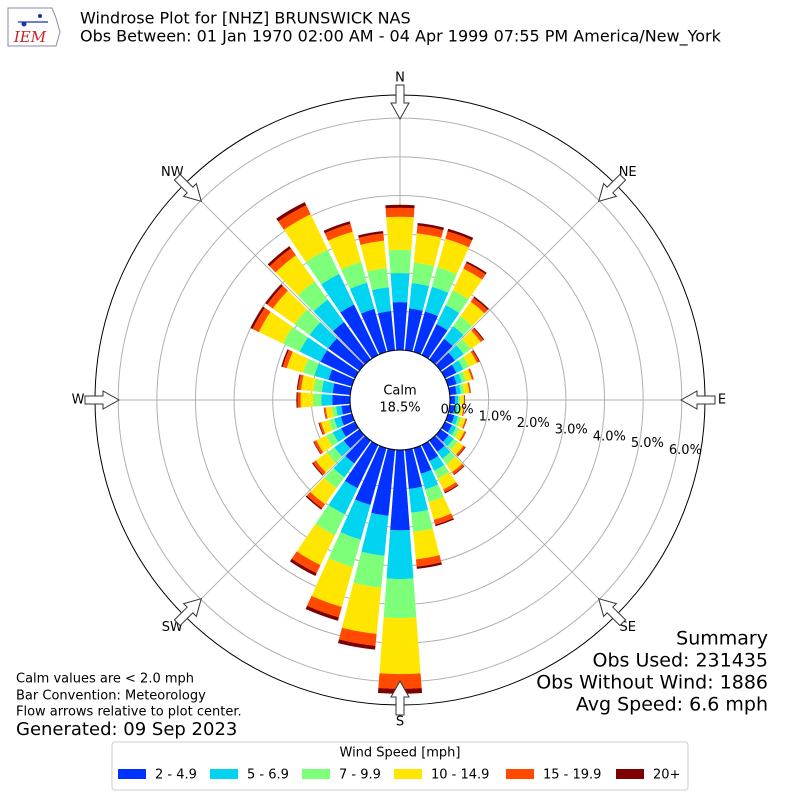 This screenshot has width=800, height=800. I want to click on compass-label: N, so click(400, 78).